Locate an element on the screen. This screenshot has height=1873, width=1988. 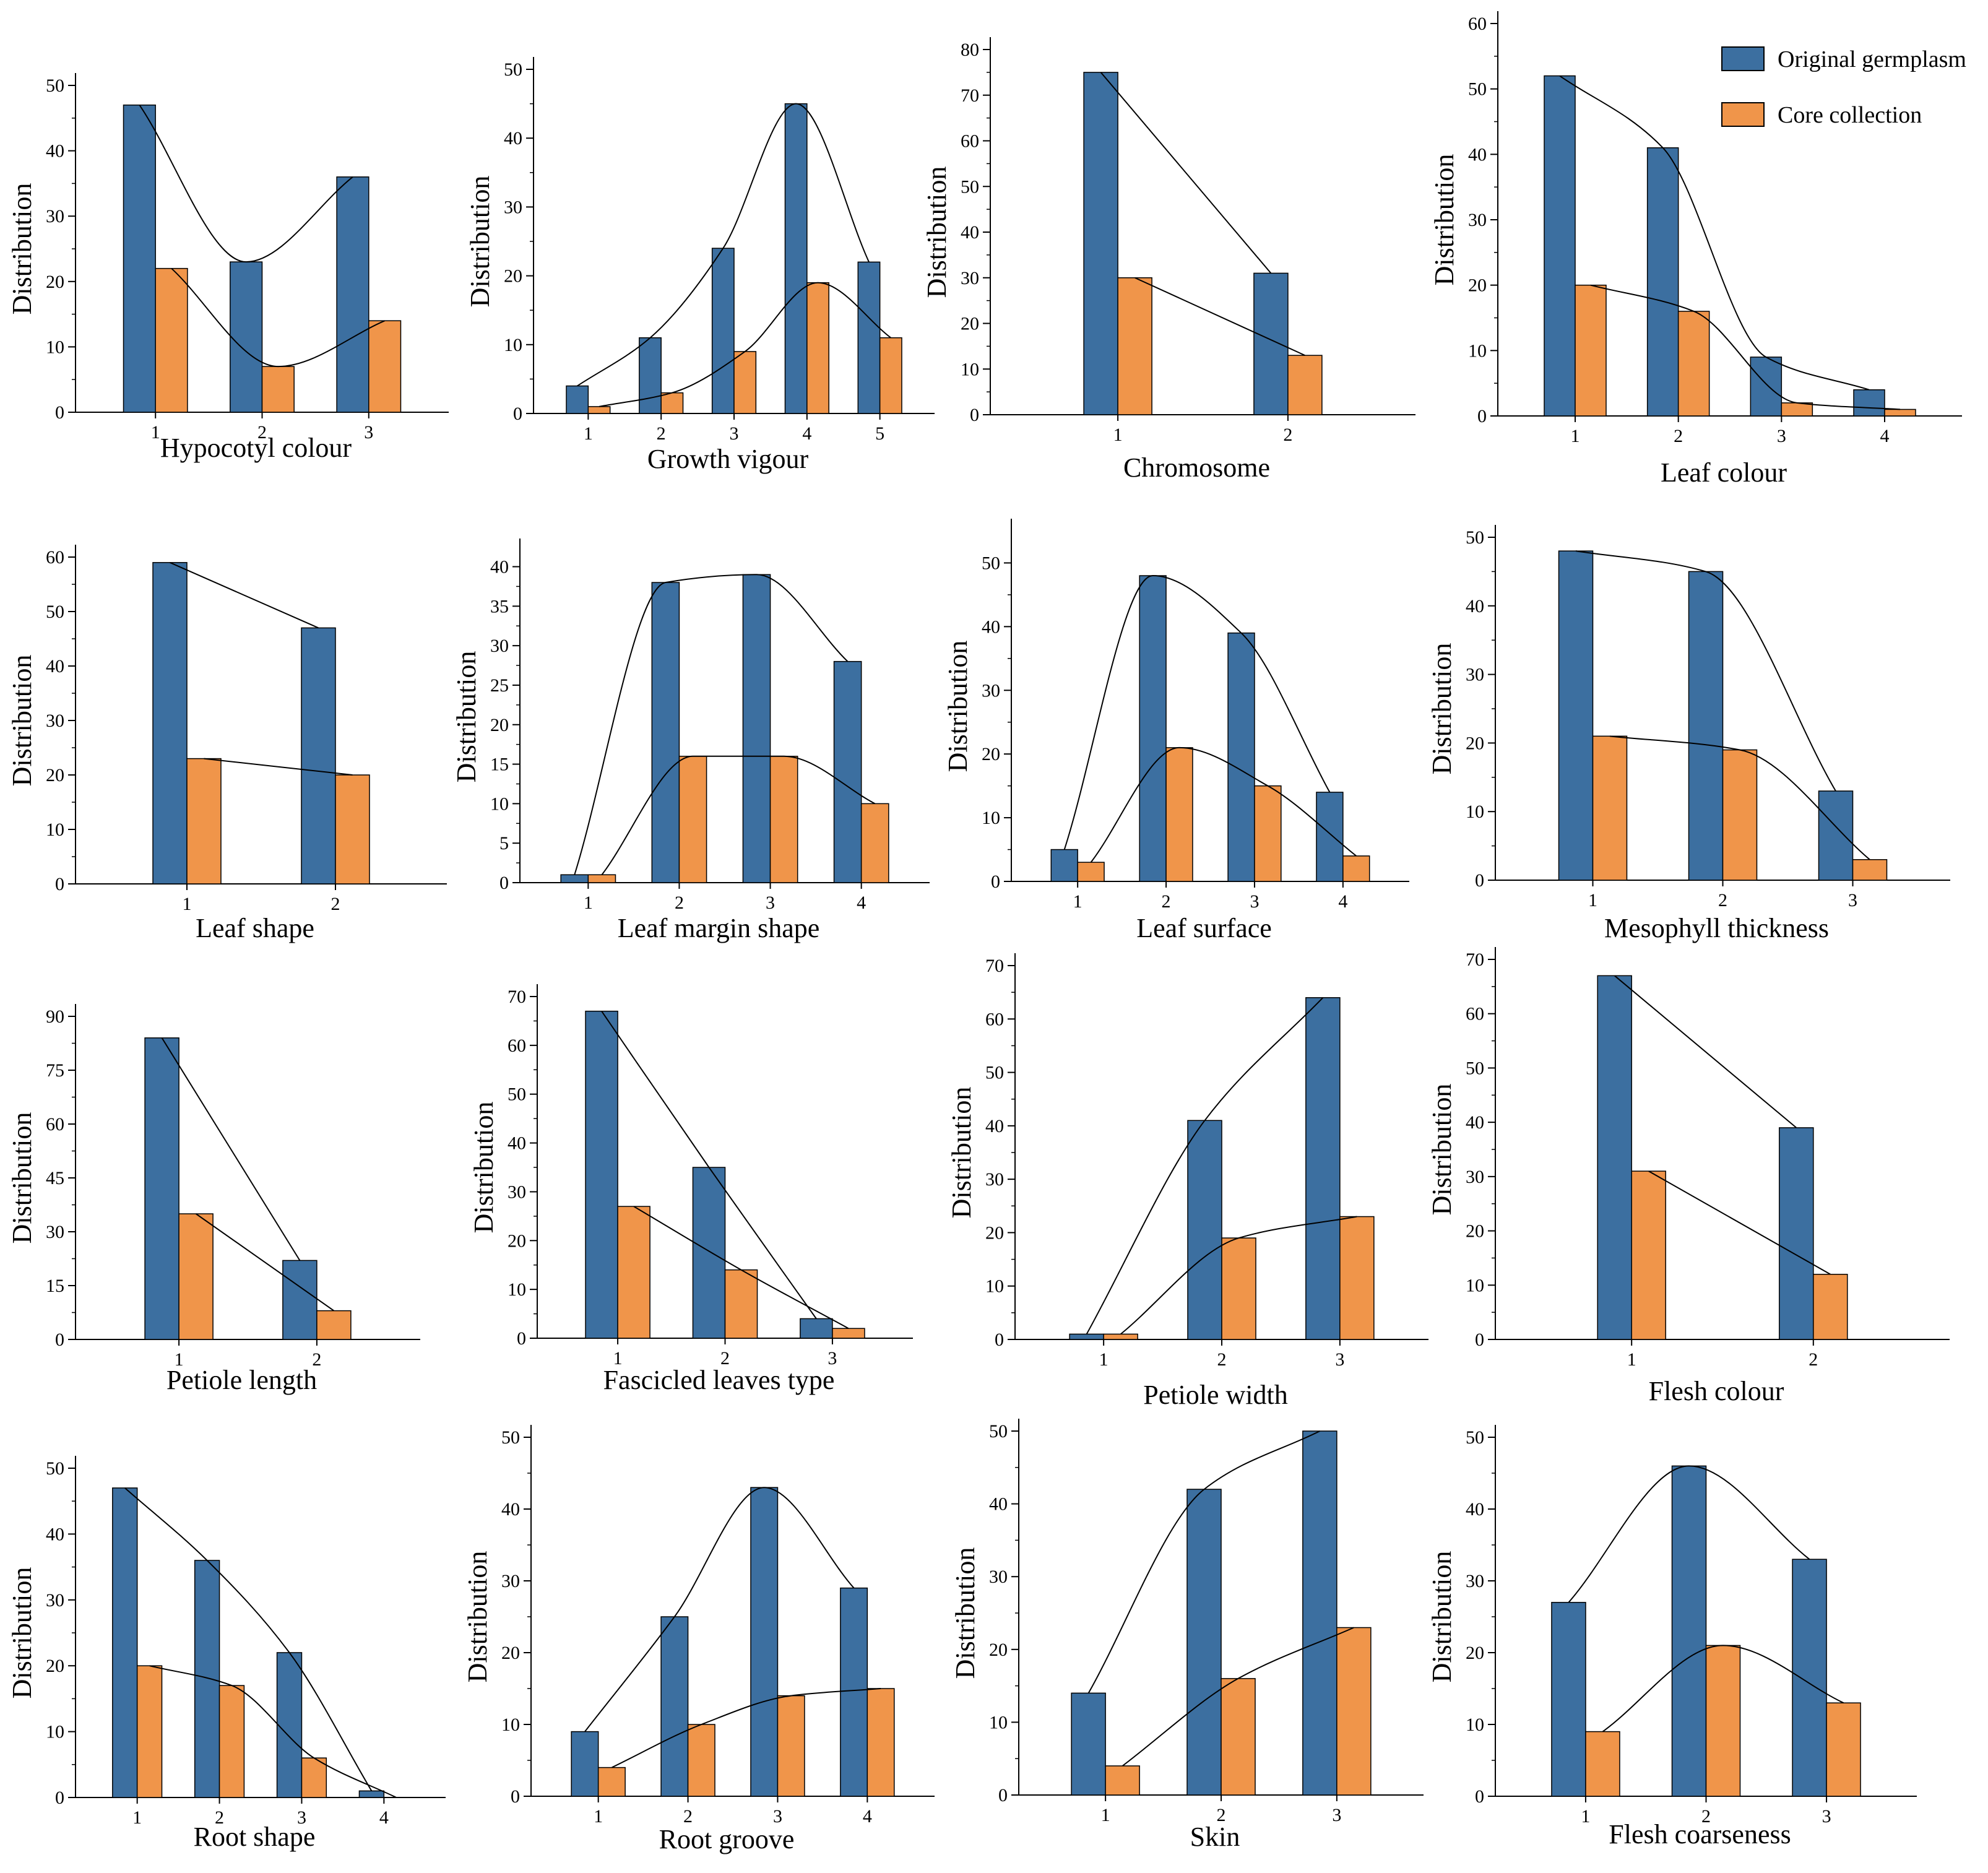
legend-swatch-original is located at coordinates (1743, 58).